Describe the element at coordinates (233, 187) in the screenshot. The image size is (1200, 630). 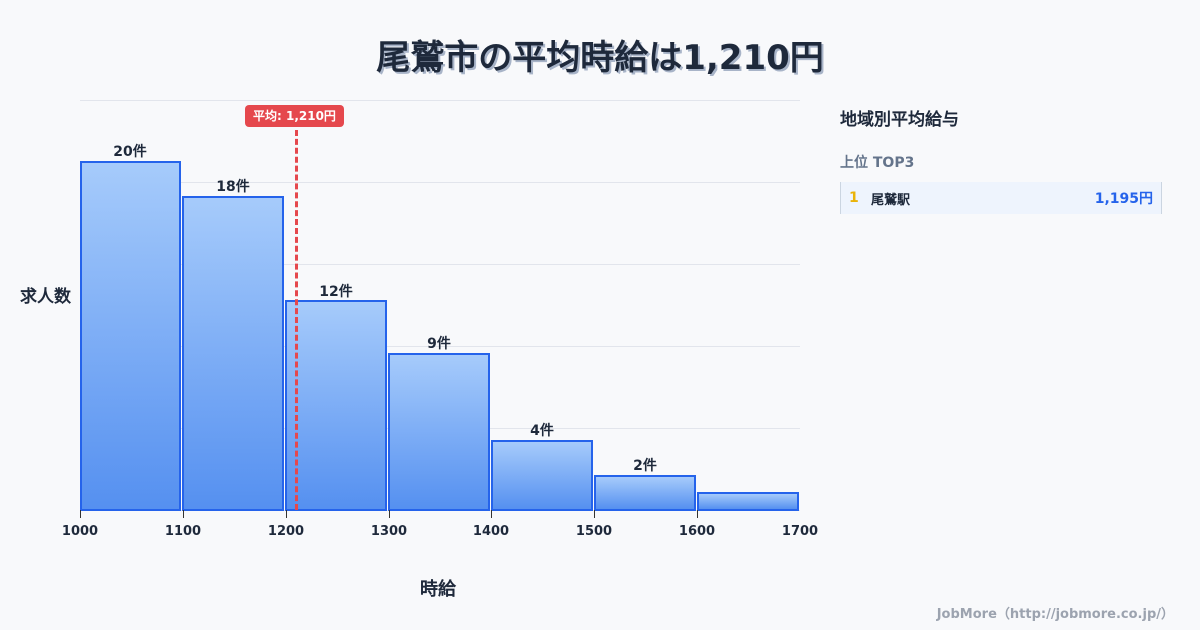
I see `bar-value-label: 18件` at that location.